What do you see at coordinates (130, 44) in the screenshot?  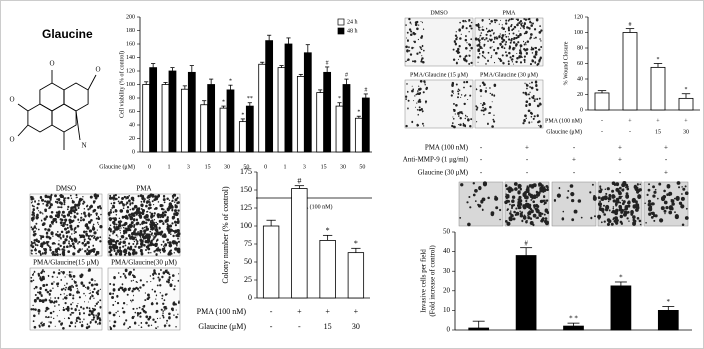 I see `y-tick-label: 160` at bounding box center [130, 44].